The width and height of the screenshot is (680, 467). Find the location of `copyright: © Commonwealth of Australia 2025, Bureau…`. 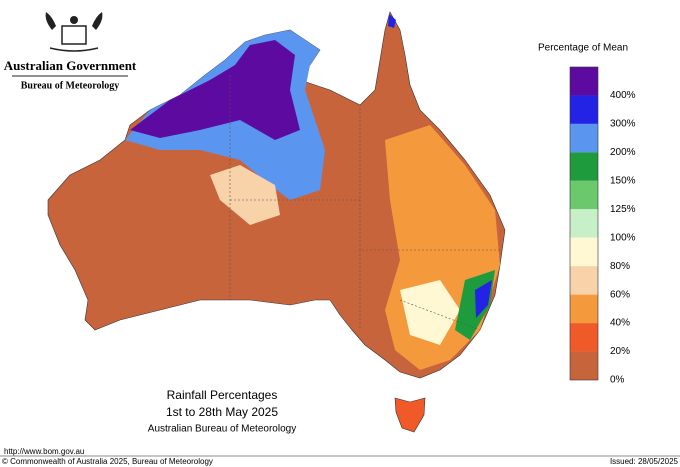

copyright: © Commonwealth of Australia 2025, Bureau… is located at coordinates (107, 461).